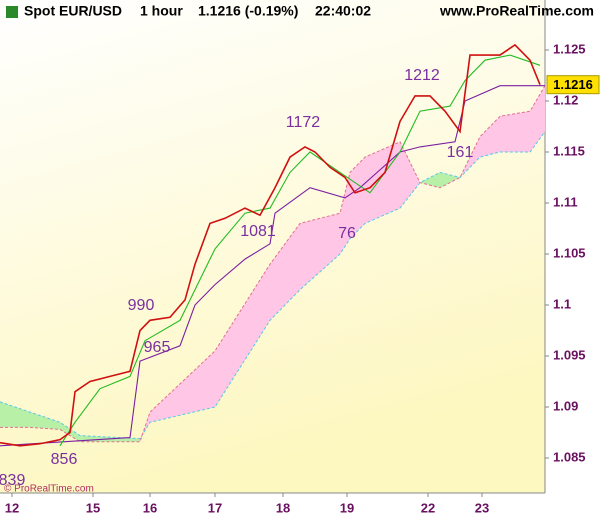  I want to click on annotation: 839, so click(12, 480).